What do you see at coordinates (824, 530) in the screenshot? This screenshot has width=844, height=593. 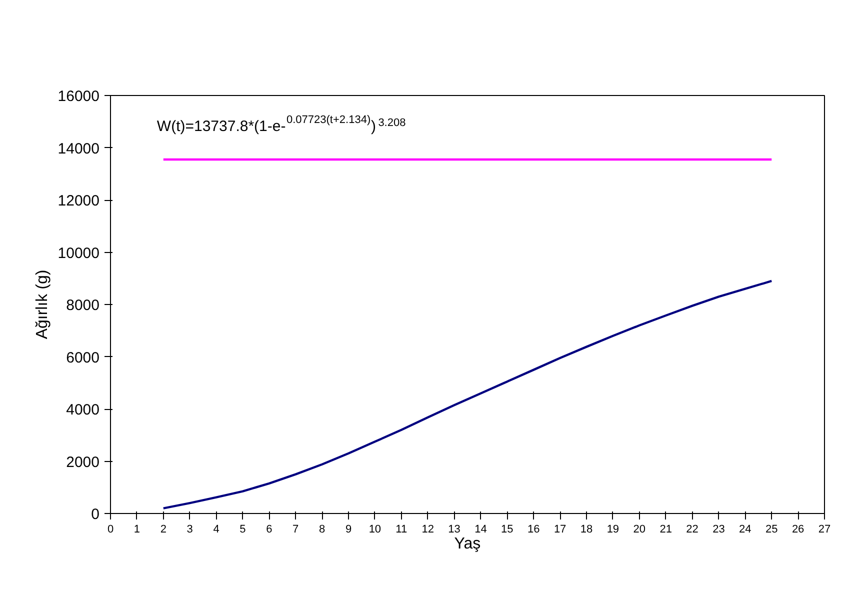 I see `x-tick-label: 27` at bounding box center [824, 530].